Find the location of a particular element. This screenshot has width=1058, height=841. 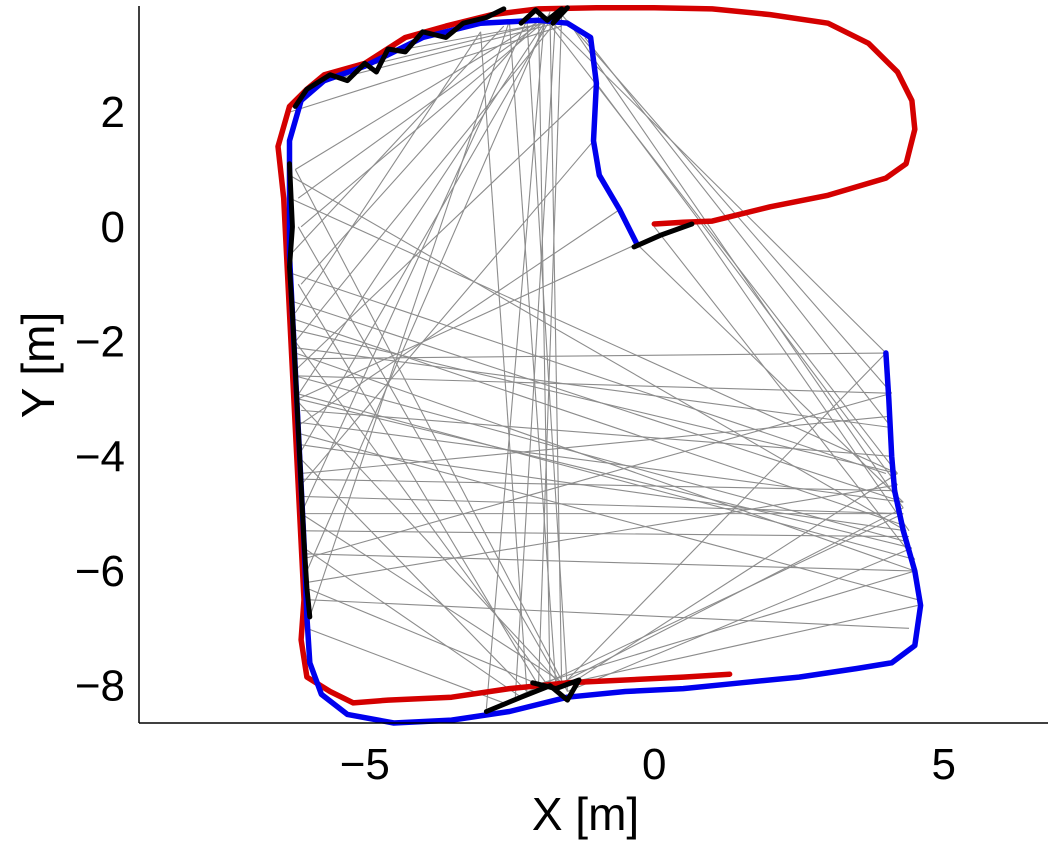

y-tick-label-0: −8 is located at coordinates (100, 686).